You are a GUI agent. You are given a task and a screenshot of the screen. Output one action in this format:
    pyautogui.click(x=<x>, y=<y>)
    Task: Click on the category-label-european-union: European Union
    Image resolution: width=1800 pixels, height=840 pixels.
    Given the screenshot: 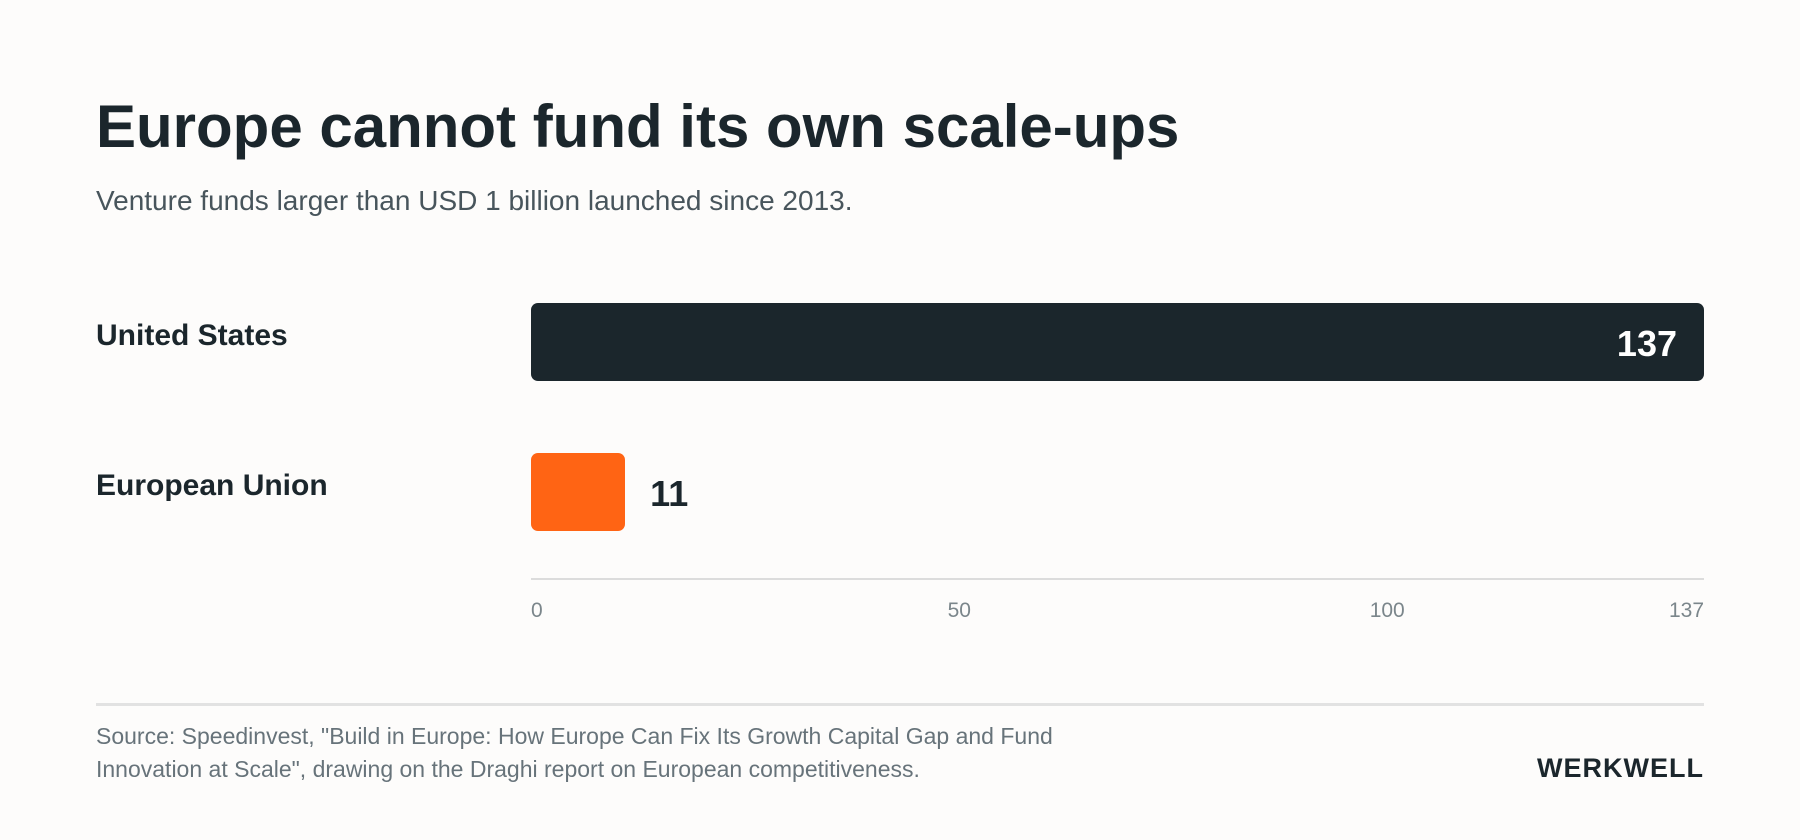 What is the action you would take?
    pyautogui.click(x=212, y=485)
    